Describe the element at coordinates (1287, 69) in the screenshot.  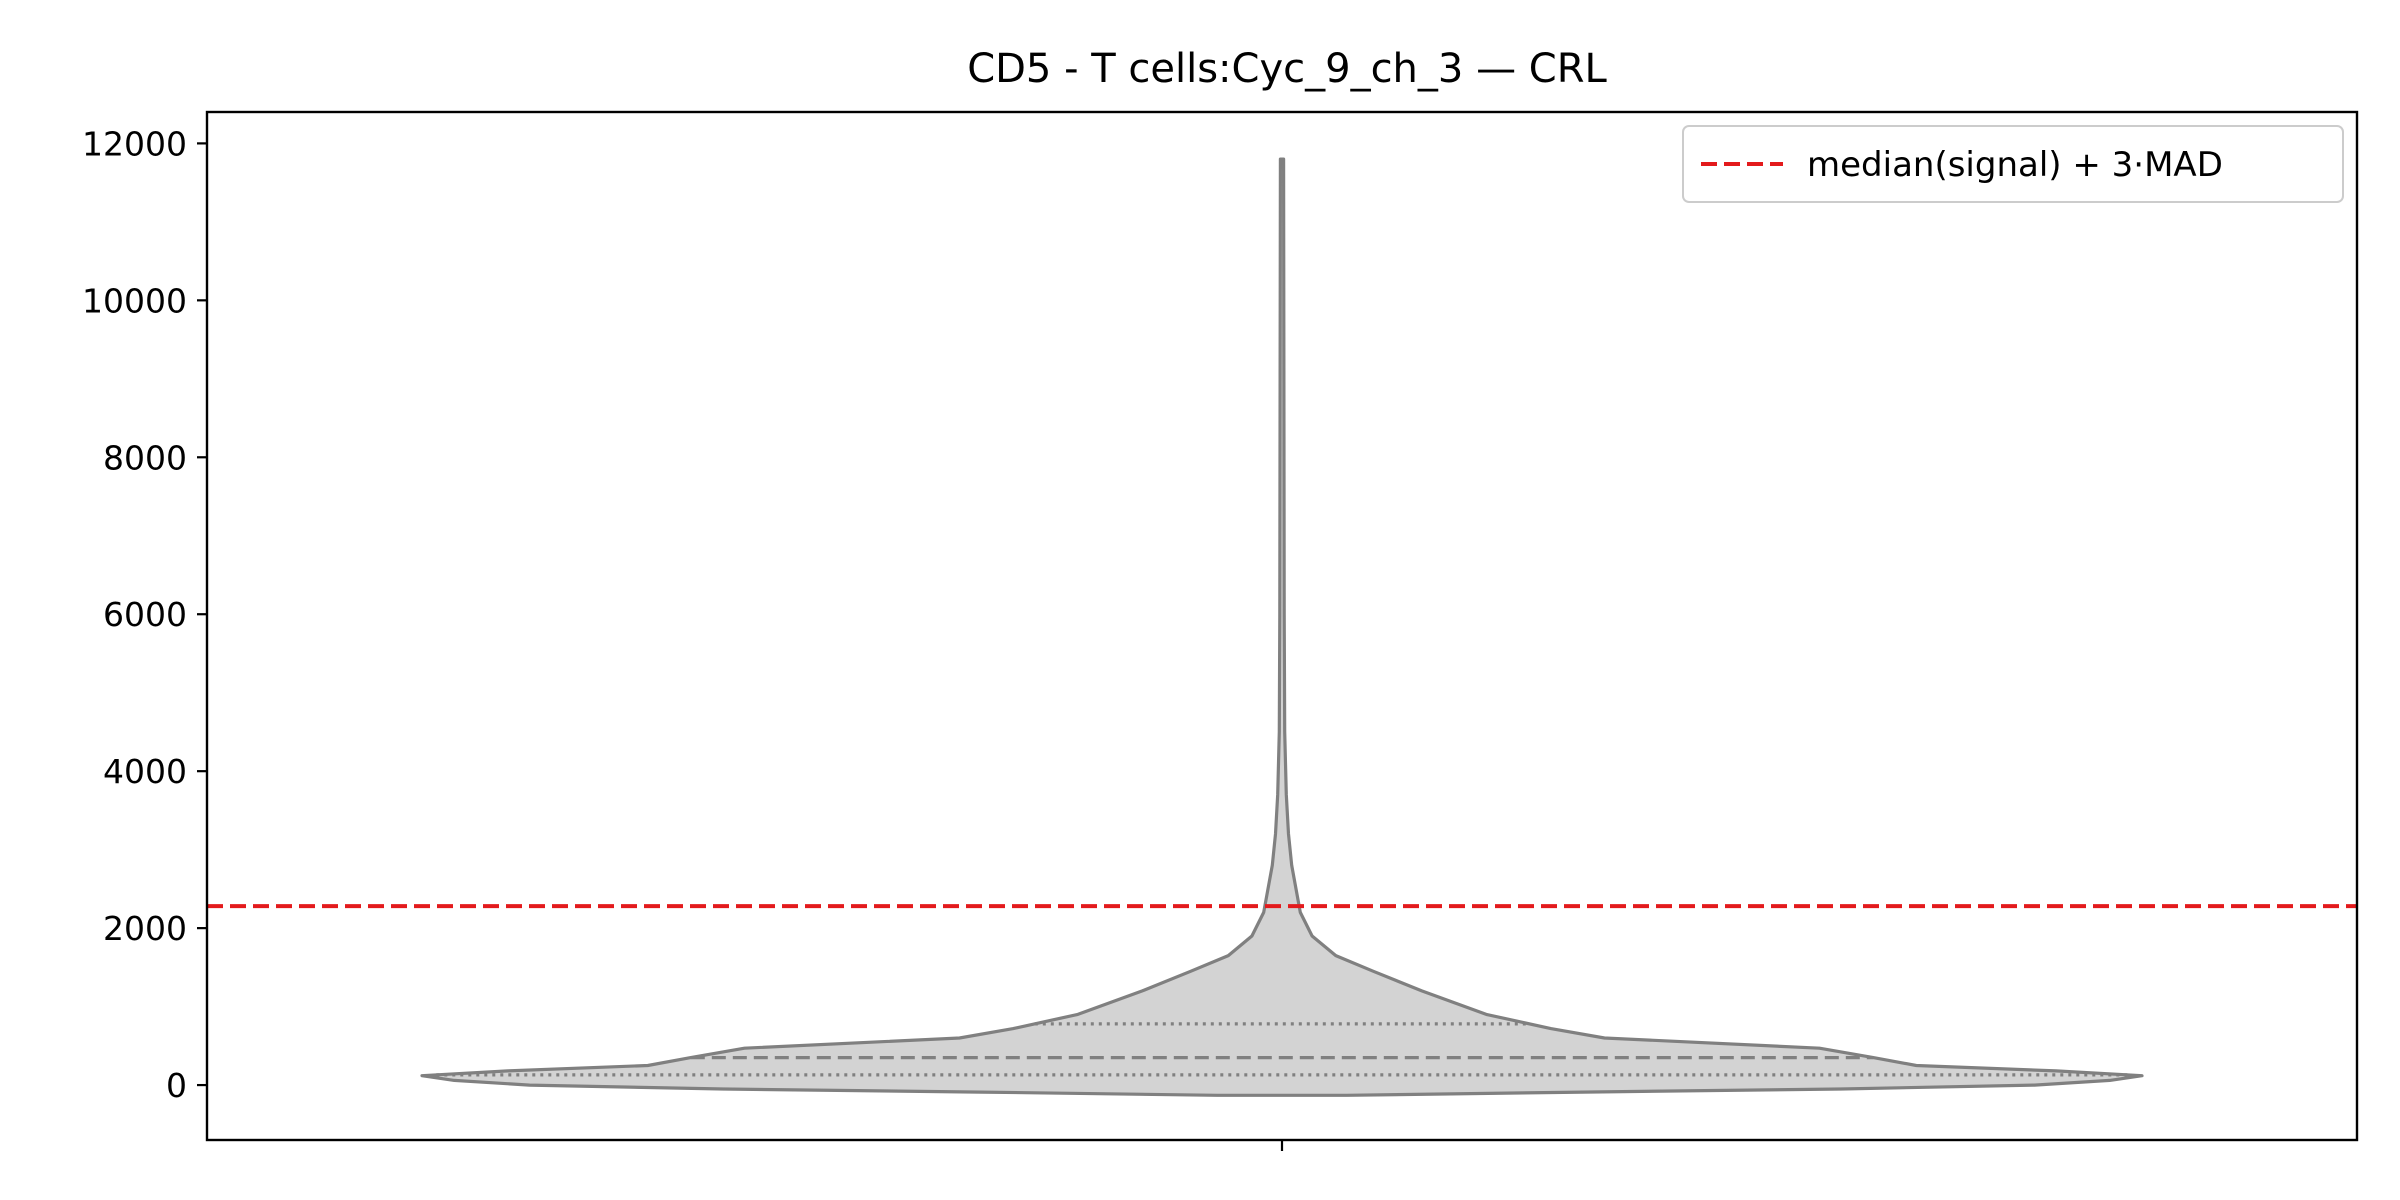
I see `chart-title: CD5 - T cells:Cyc_9_ch_3 — CRL` at that location.